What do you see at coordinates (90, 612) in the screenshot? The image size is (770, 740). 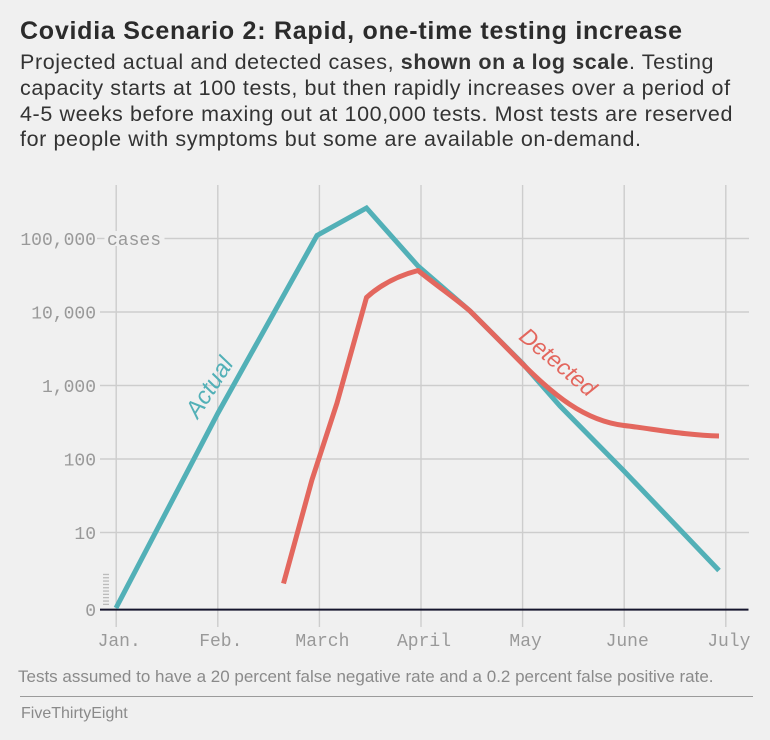 I see `svg-text: 0` at bounding box center [90, 612].